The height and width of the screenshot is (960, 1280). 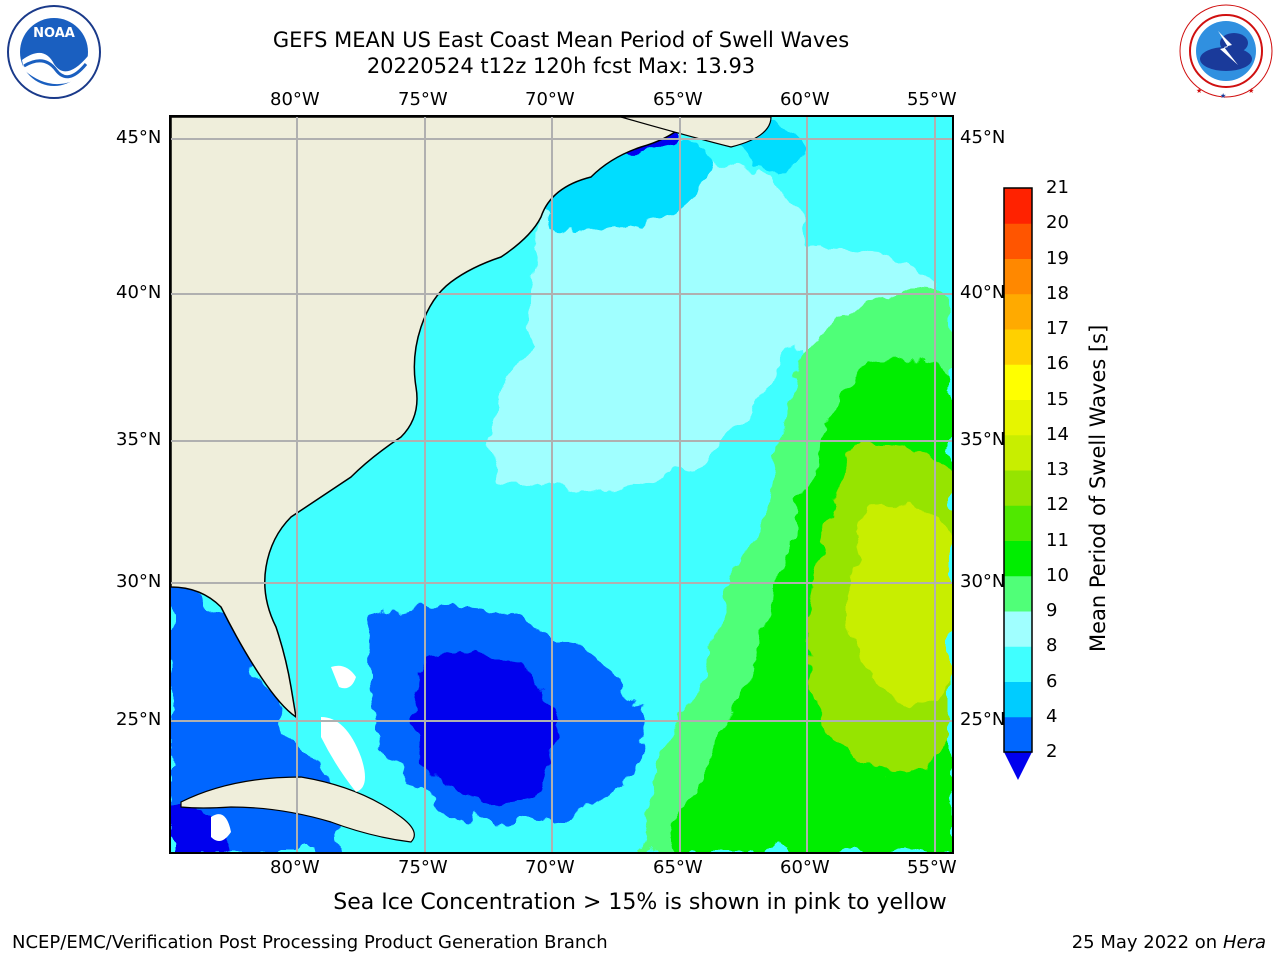 What do you see at coordinates (54, 52) in the screenshot?
I see `noaa-logo: NOAA` at bounding box center [54, 52].